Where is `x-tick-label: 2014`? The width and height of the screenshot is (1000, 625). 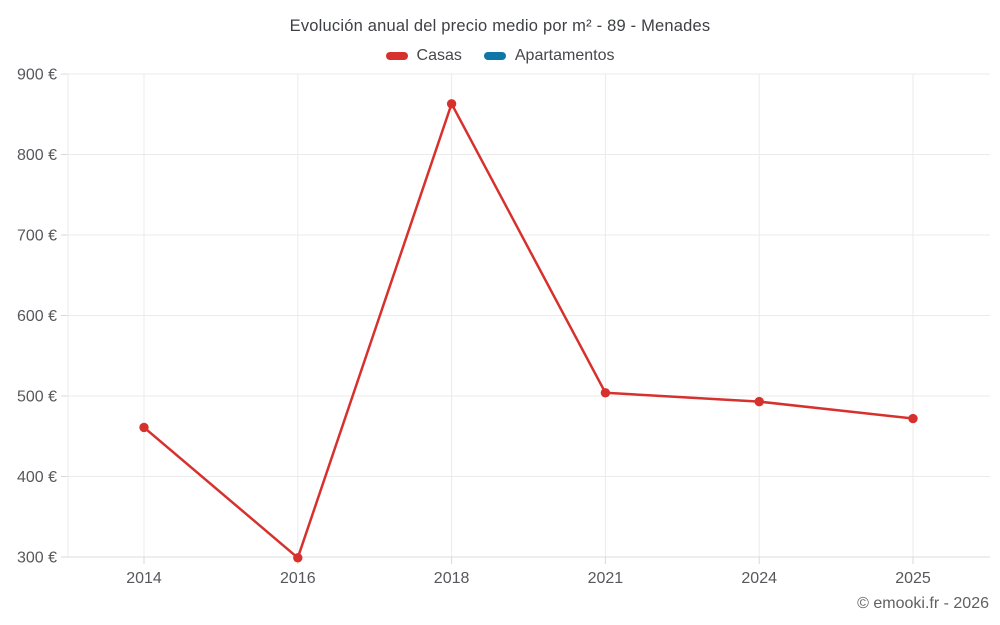
x-tick-label: 2014 is located at coordinates (144, 578).